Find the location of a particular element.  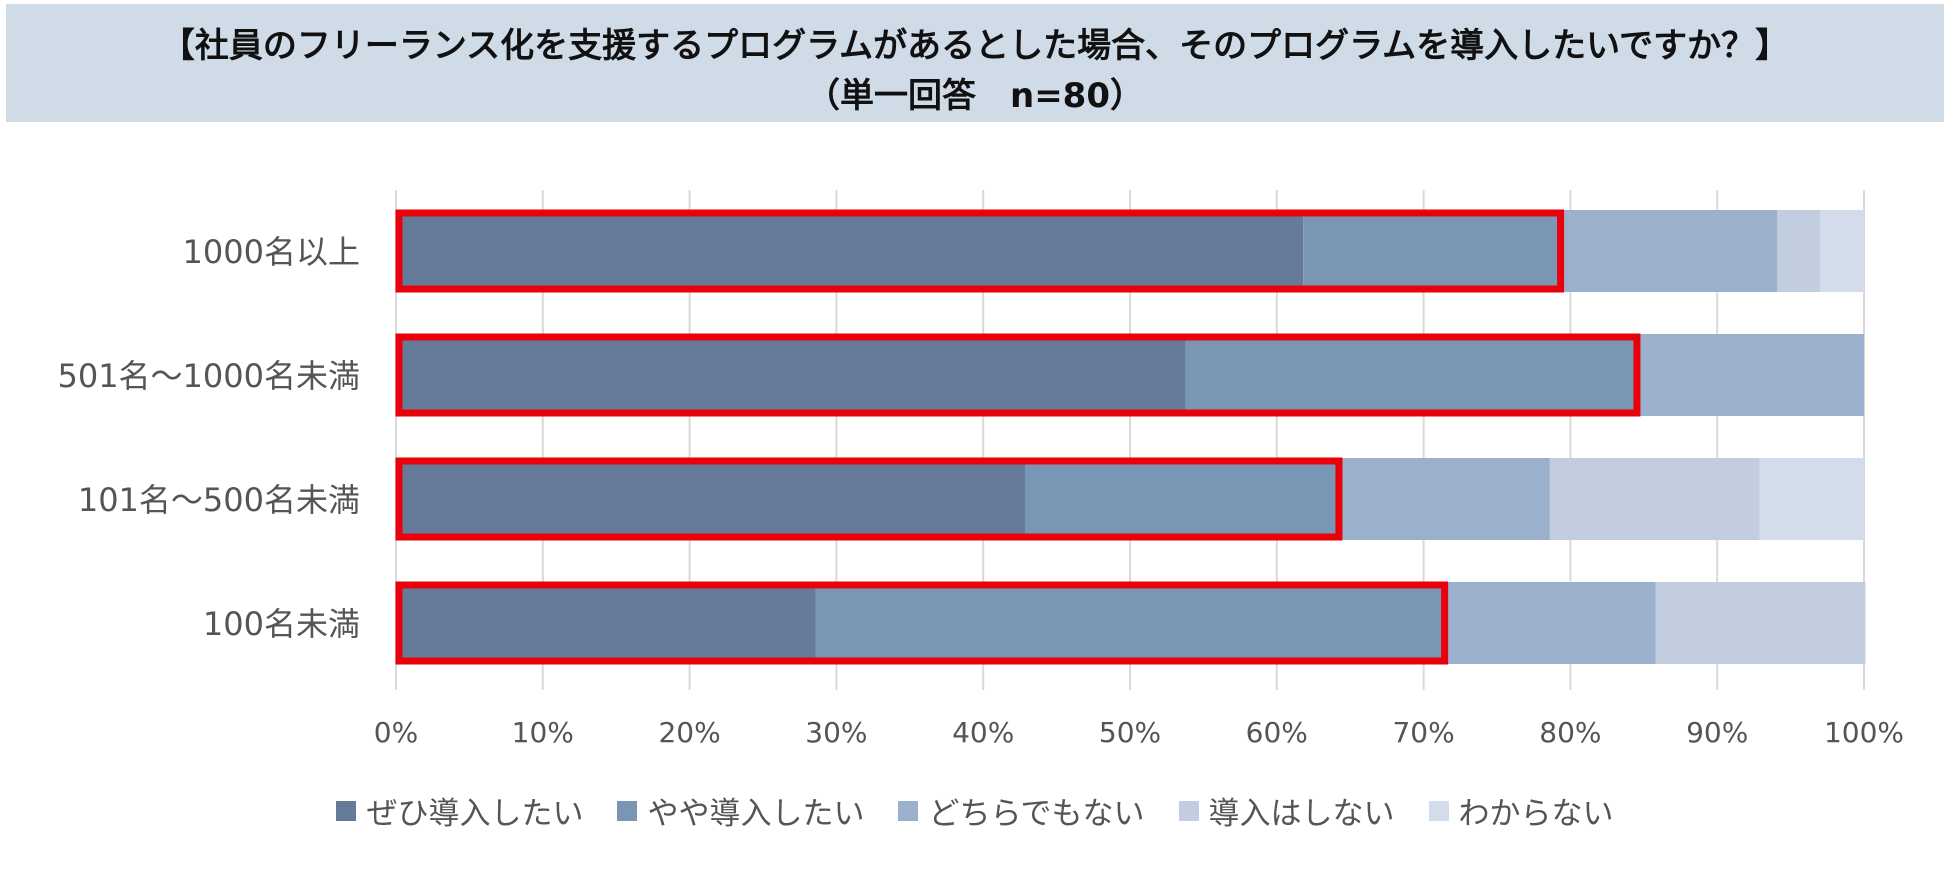

x-tick-label: 0% is located at coordinates (396, 732).